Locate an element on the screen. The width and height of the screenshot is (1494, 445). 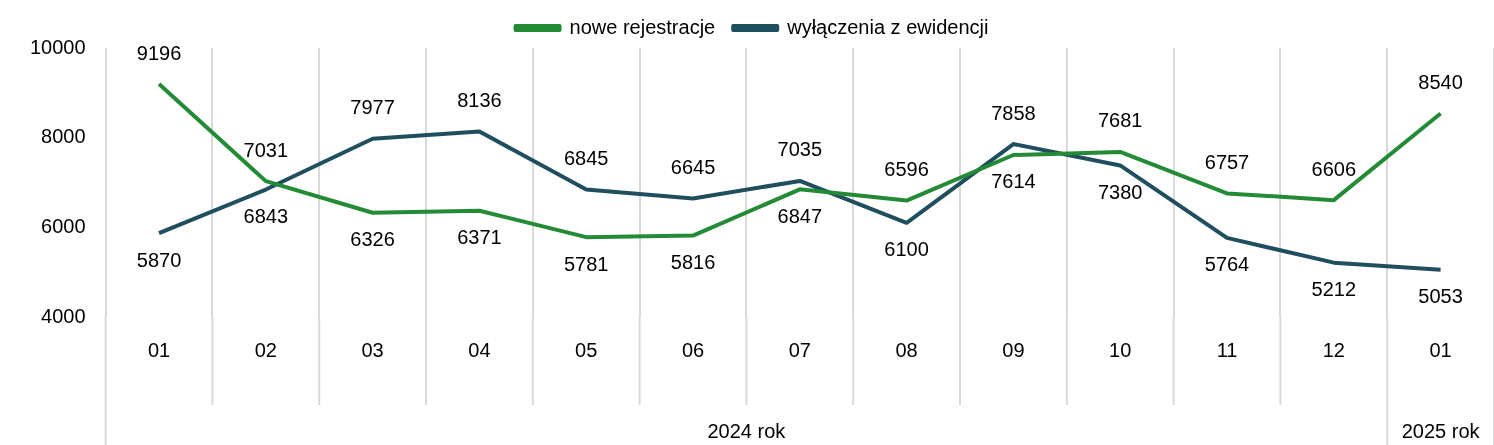
x-tick-label: 08 is located at coordinates (906, 349).